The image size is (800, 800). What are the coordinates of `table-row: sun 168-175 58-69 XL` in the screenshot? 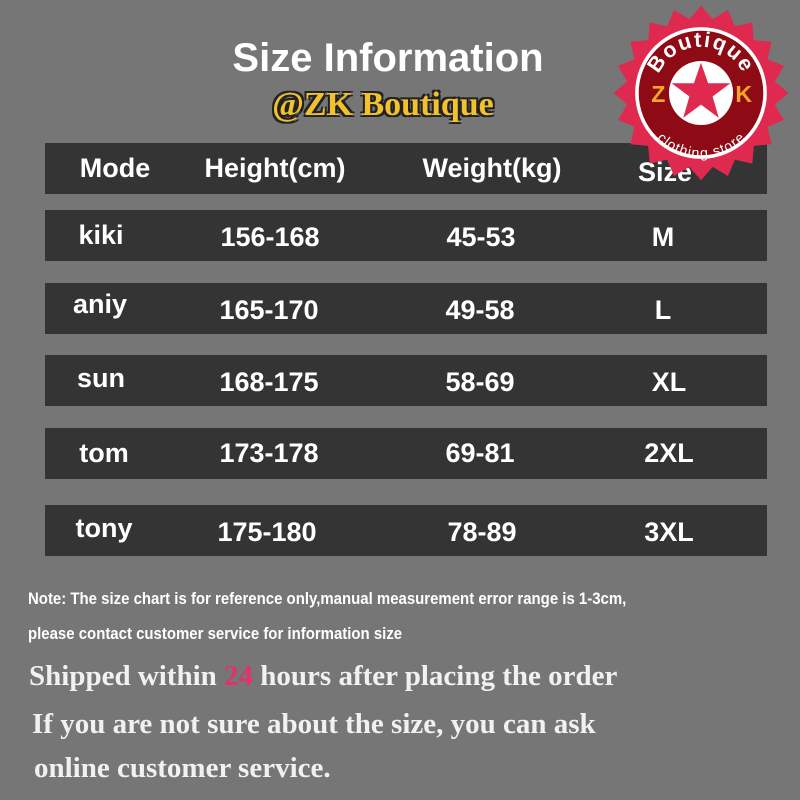 It's located at (406, 380).